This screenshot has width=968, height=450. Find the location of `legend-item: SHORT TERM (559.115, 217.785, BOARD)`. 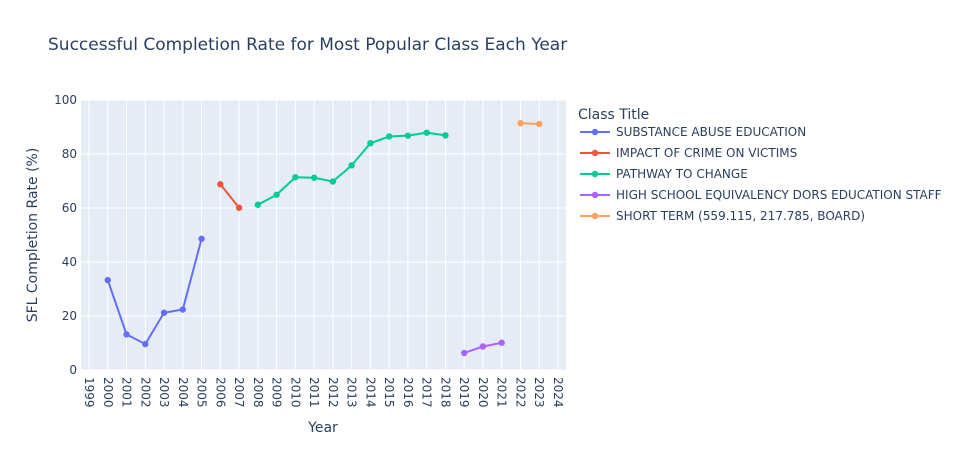

legend-item: SHORT TERM (559.115, 217.785, BOARD) is located at coordinates (722, 216).